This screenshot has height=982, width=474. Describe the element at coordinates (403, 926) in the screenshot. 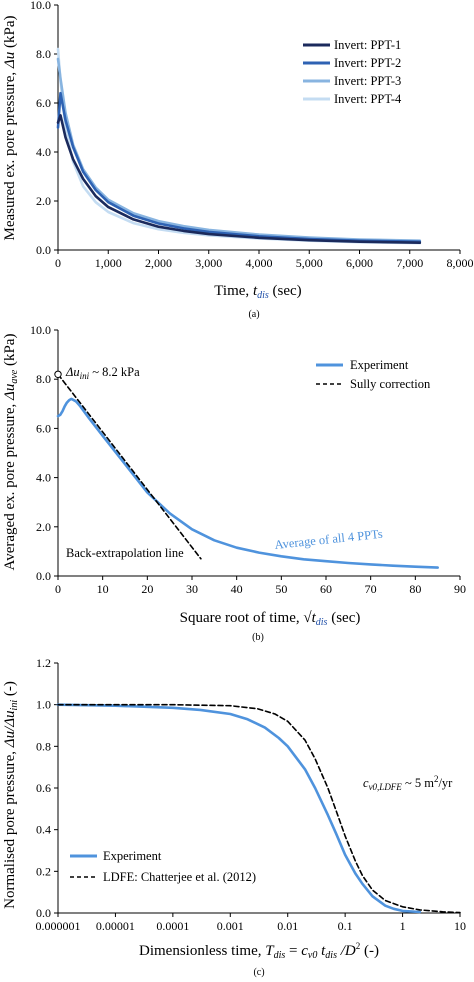

I see `x-tick-label: 1` at that location.